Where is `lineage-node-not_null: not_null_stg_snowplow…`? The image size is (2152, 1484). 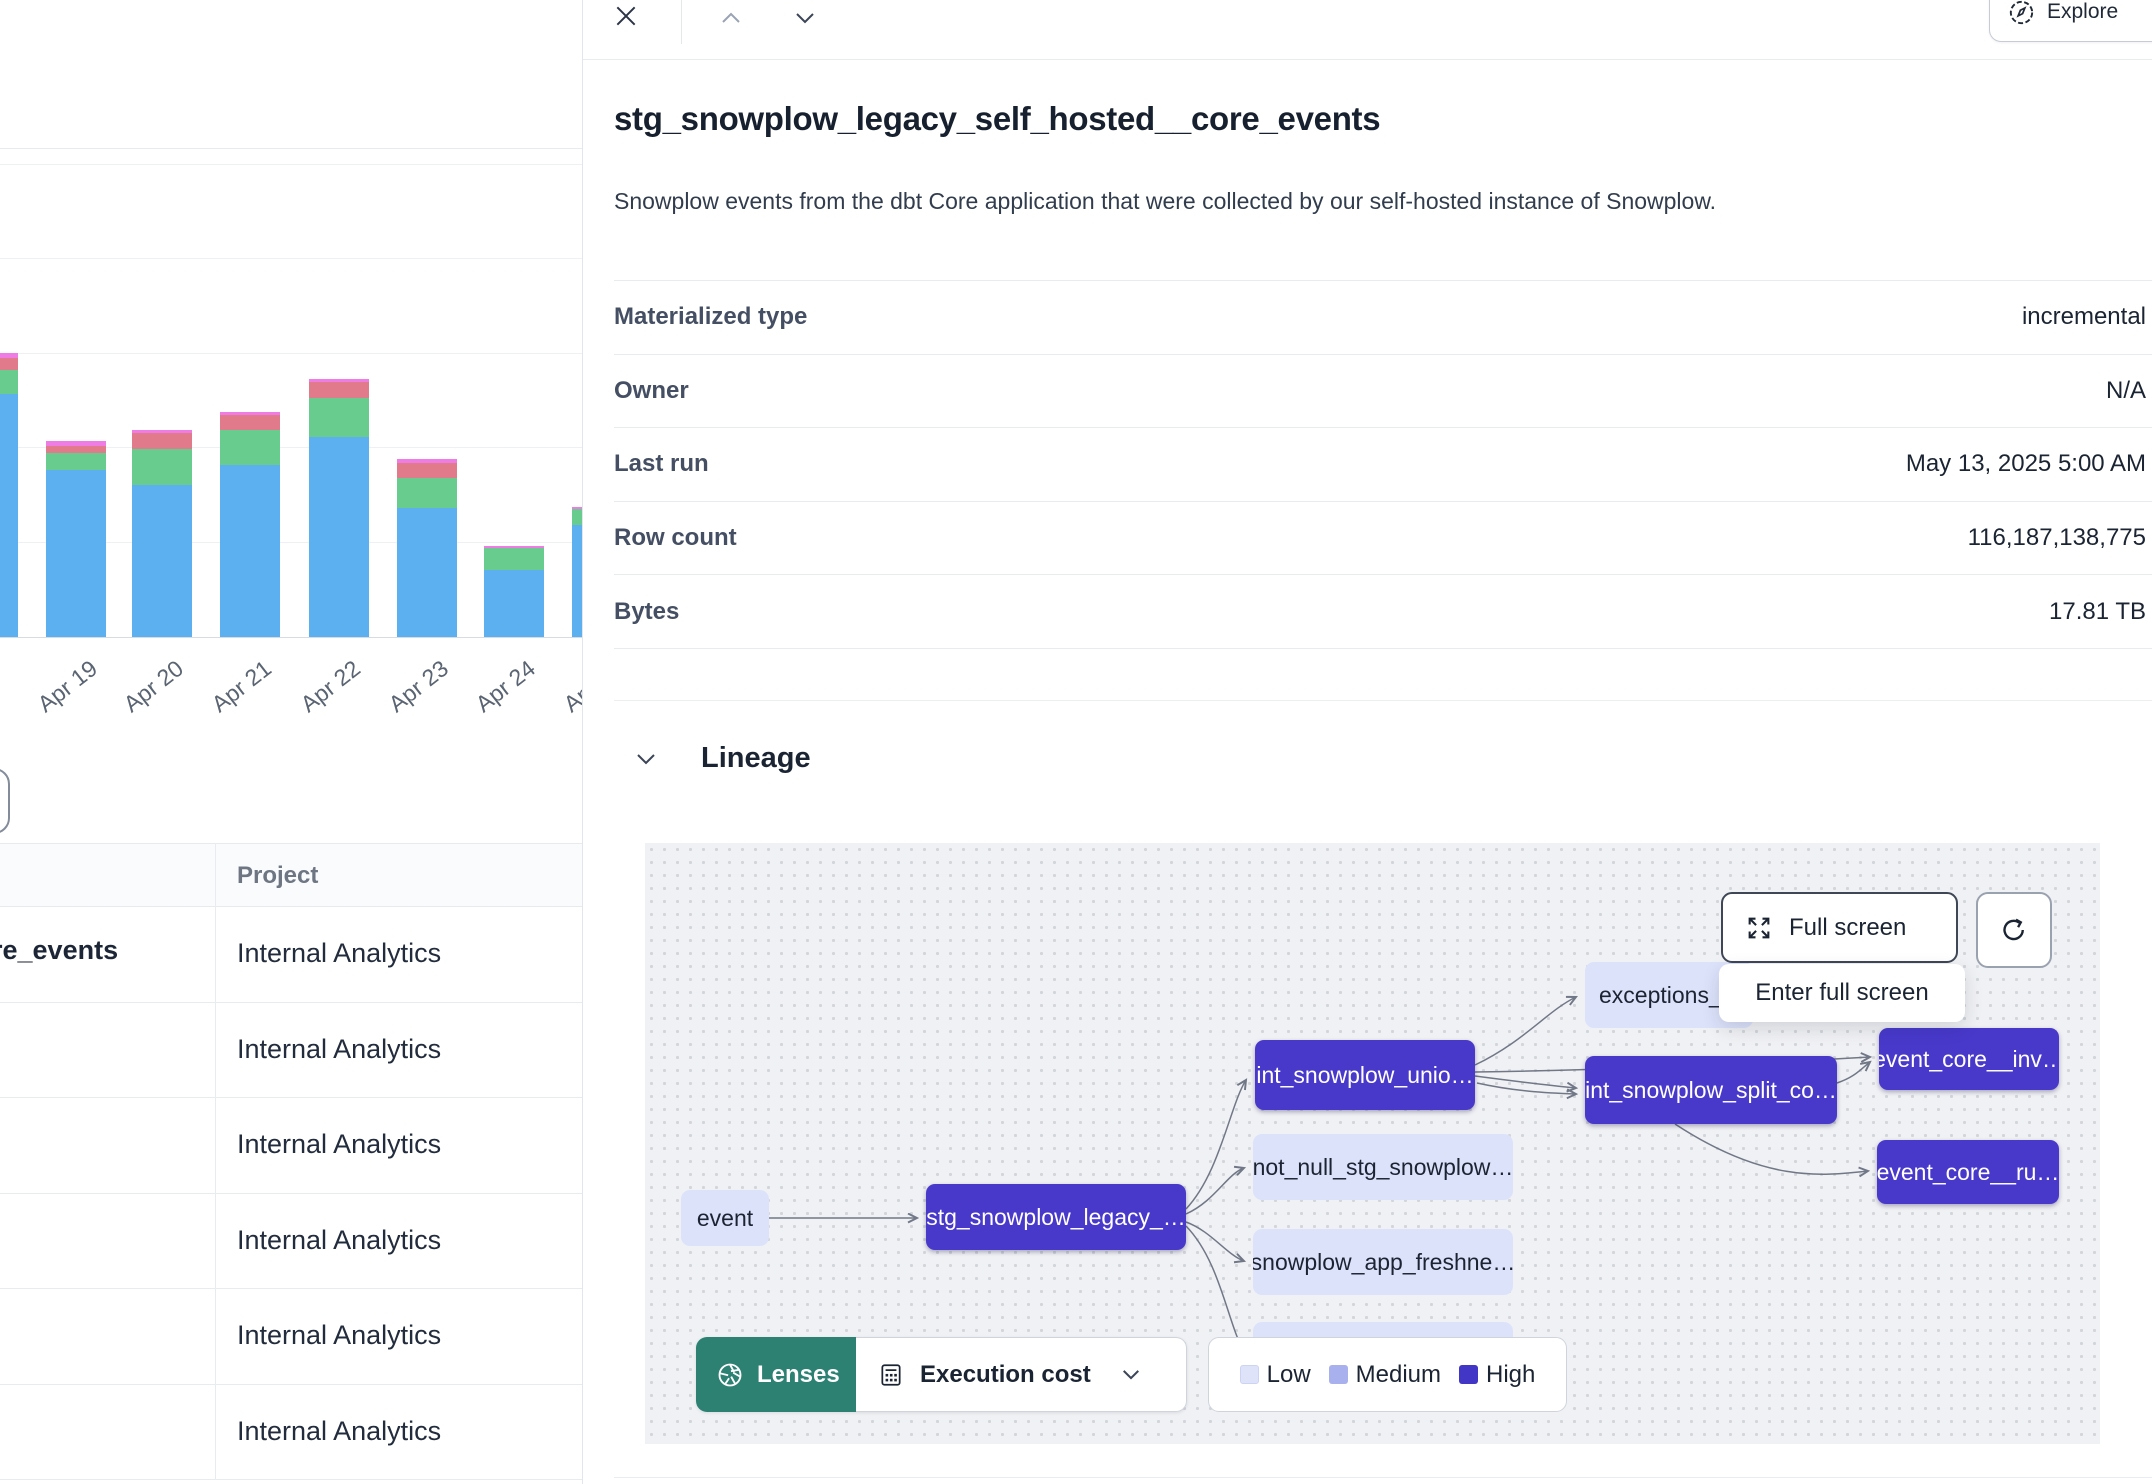
lineage-node-not_null: not_null_stg_snowplow… is located at coordinates (1383, 1167).